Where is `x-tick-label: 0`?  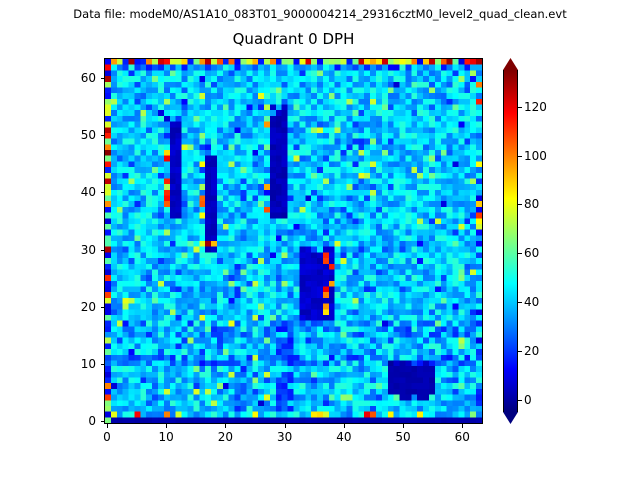 x-tick-label: 0 is located at coordinates (107, 437).